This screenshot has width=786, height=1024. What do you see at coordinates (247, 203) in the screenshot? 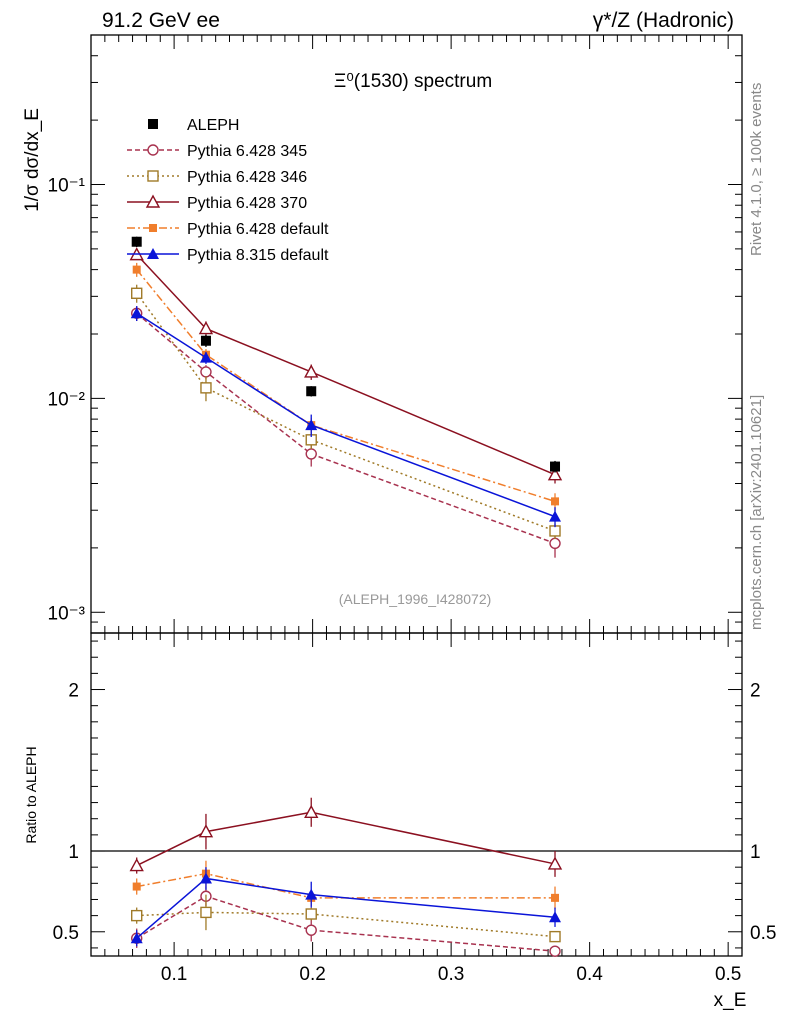
I see `legend-label: Pythia 6.428 370` at bounding box center [247, 203].